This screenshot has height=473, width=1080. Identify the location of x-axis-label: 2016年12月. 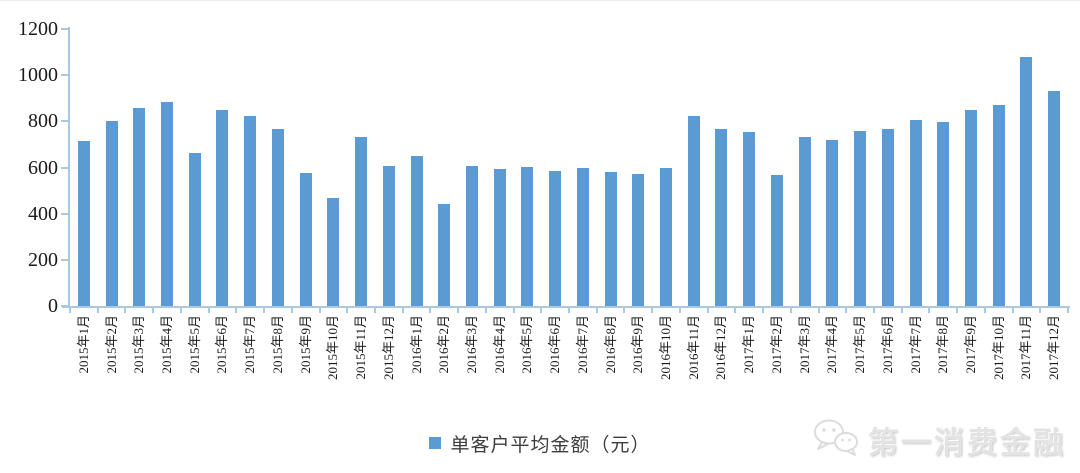
(721, 348).